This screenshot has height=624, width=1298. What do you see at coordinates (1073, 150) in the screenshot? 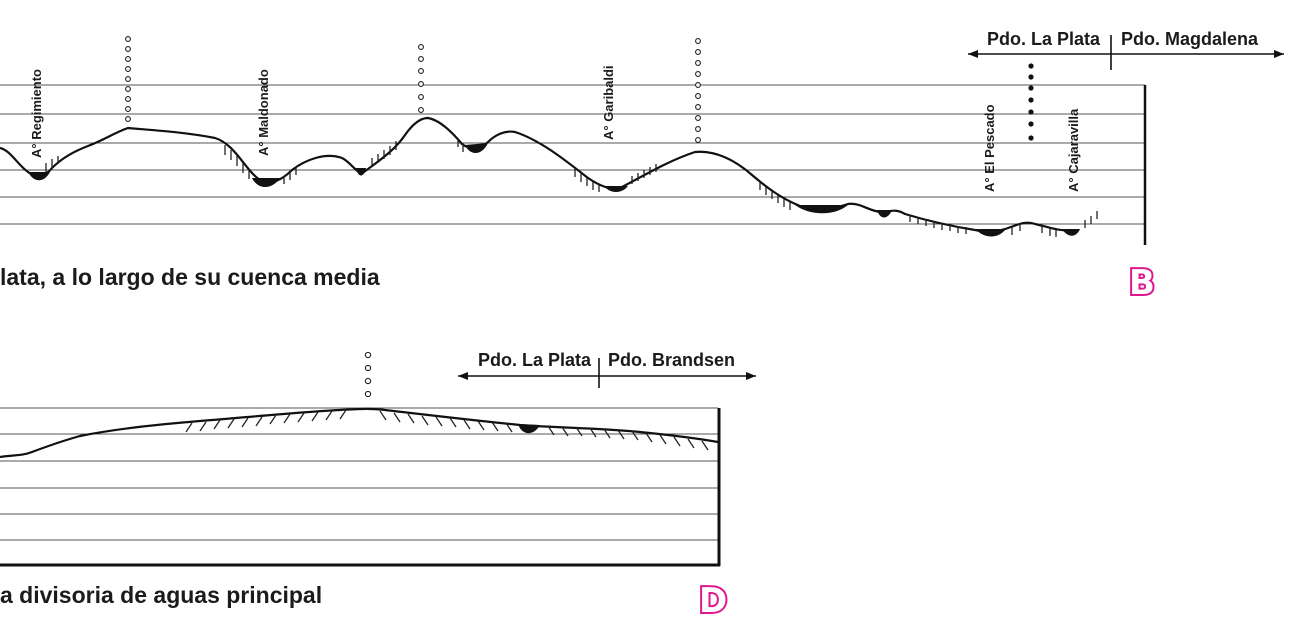
I see `stream-label-cajaravilla: A° Cajaravilla` at bounding box center [1073, 150].